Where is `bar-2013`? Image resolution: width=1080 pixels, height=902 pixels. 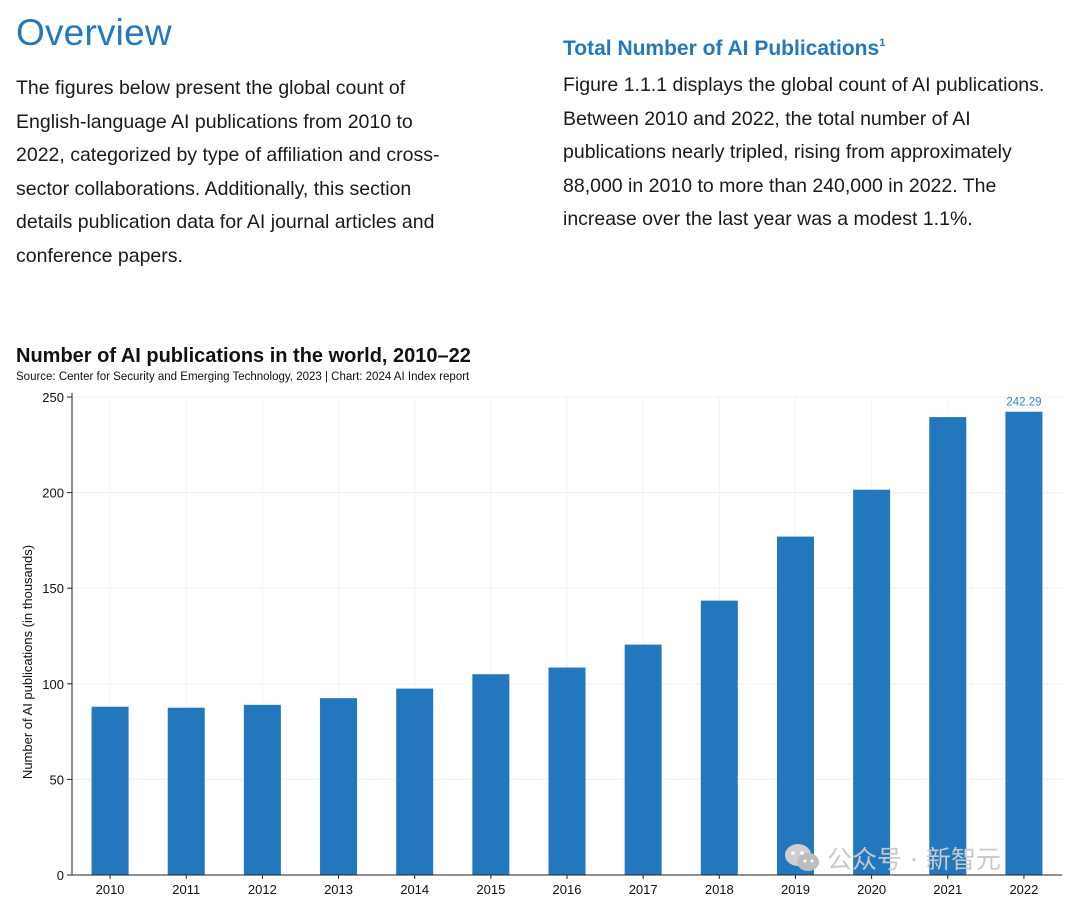
bar-2013 is located at coordinates (339, 786).